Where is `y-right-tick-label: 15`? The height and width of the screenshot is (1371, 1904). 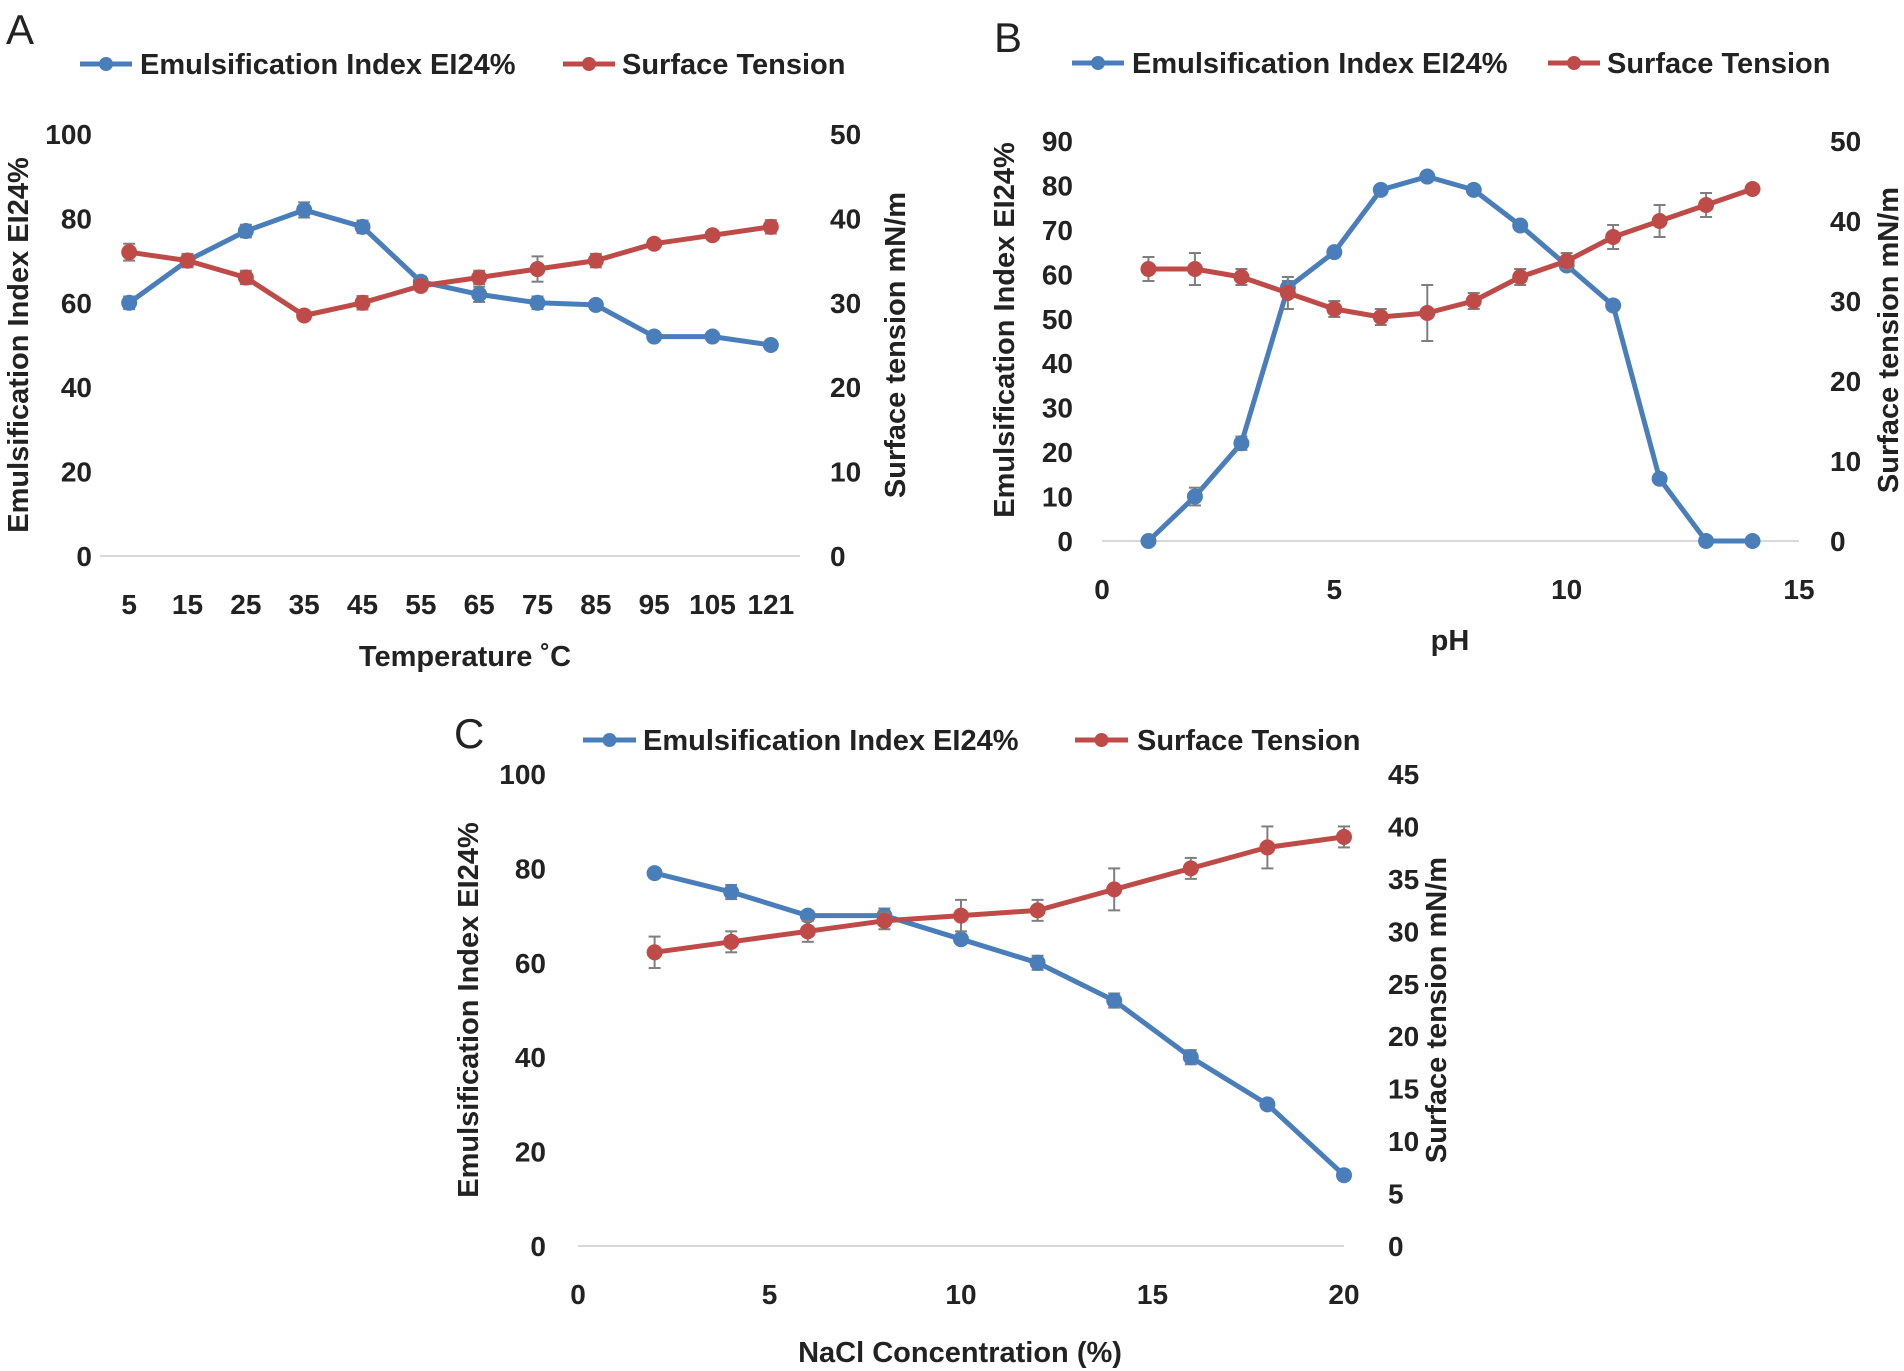
y-right-tick-label: 15 is located at coordinates (1403, 1089).